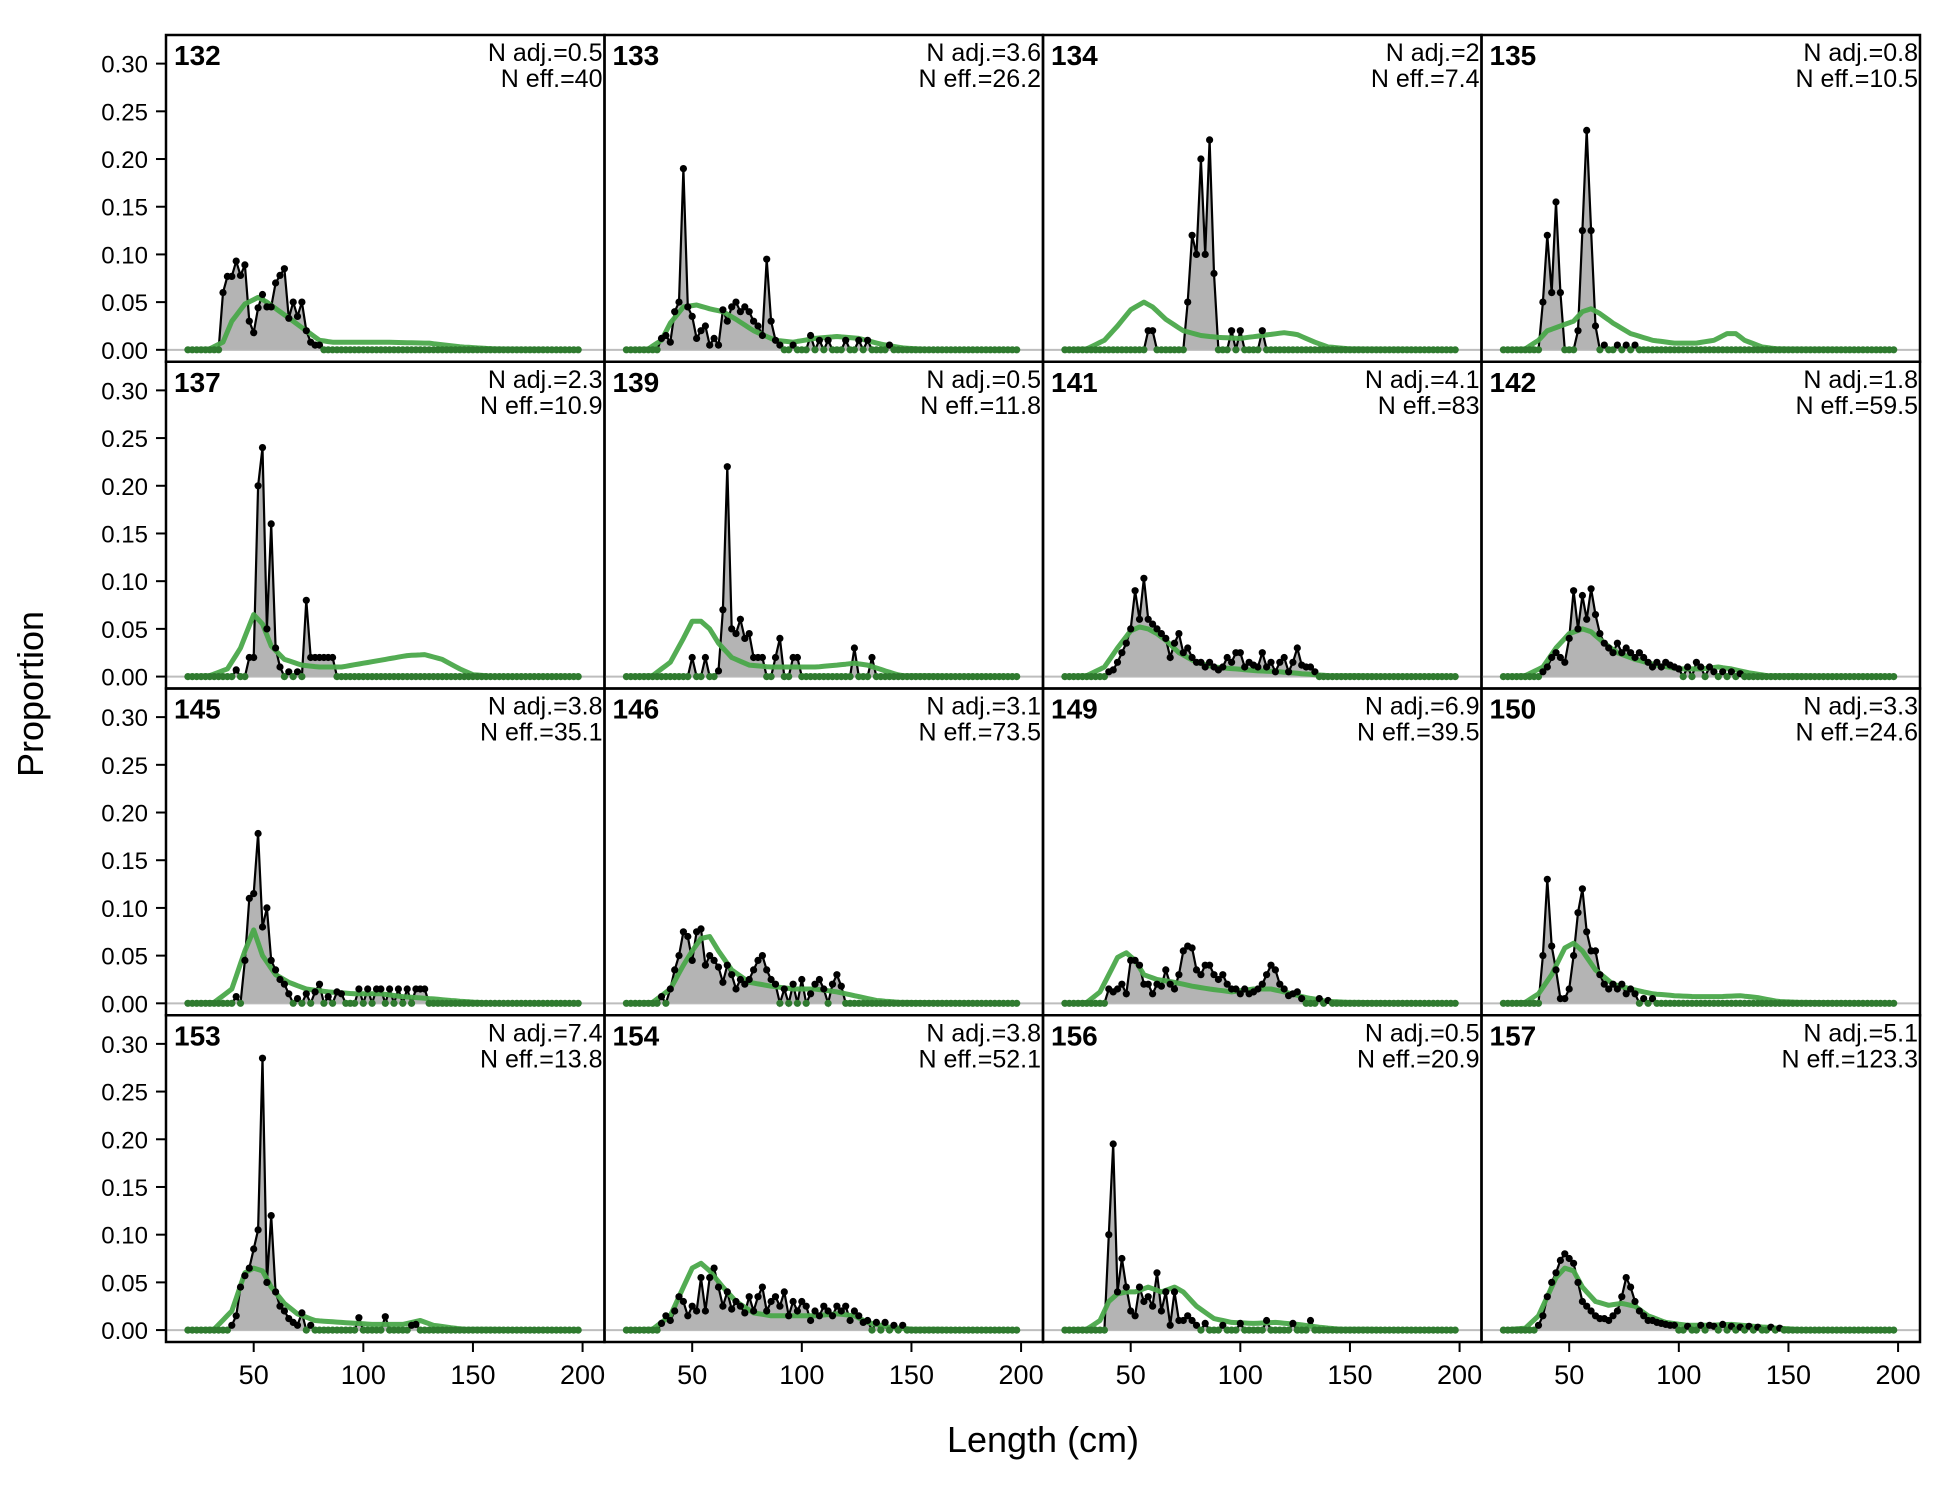  Describe the element at coordinates (1860, 1033) in the screenshot. I see `n-adj-label: N adj.=5.1` at that location.